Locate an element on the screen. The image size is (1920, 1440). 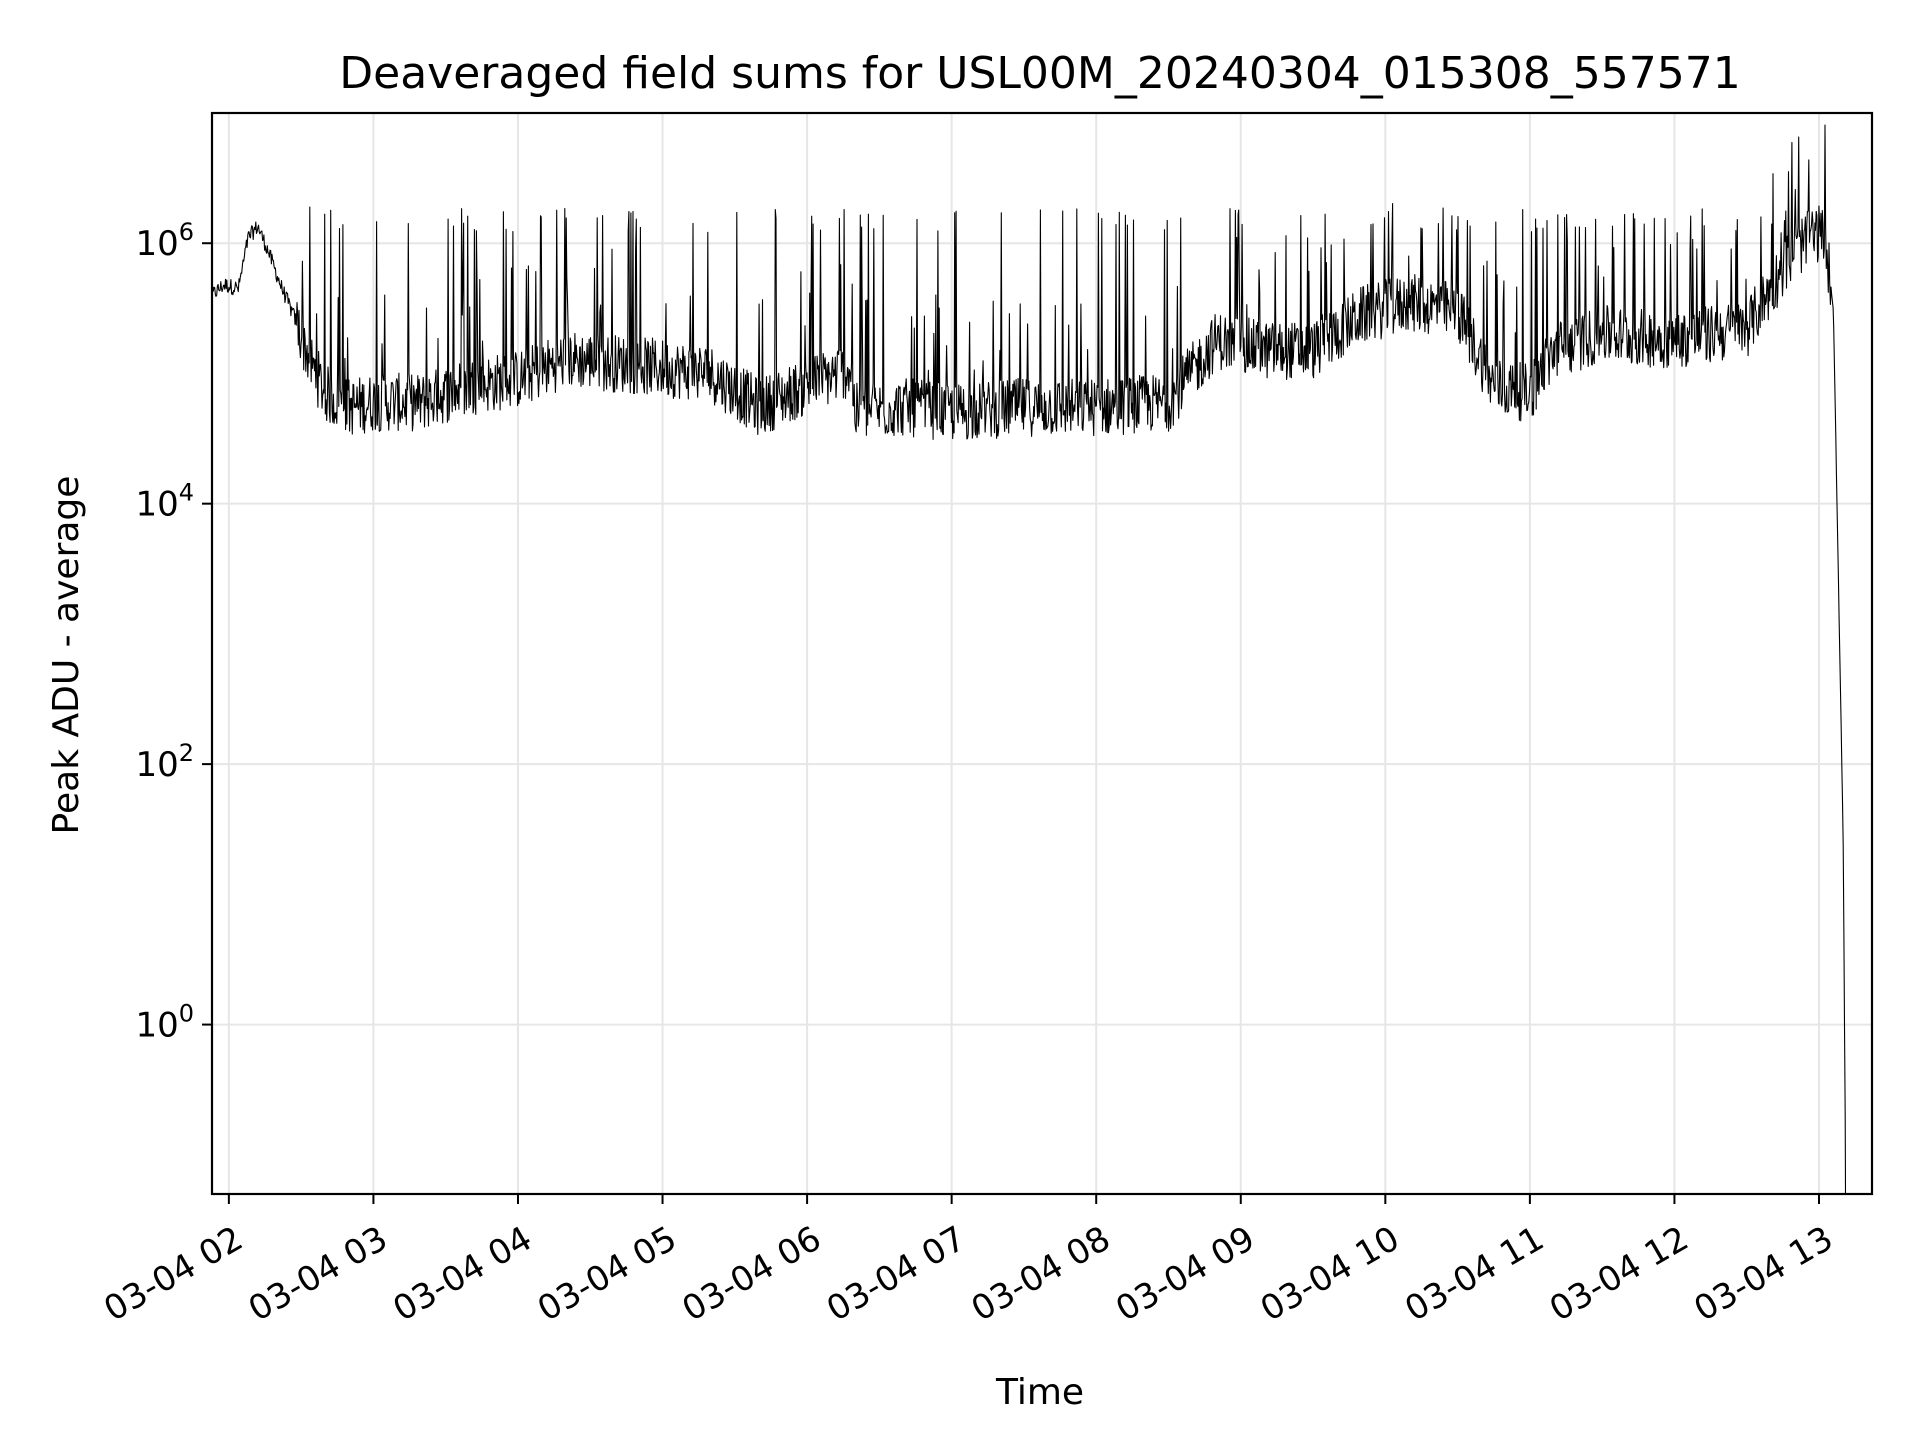
x-axis-label: Time is located at coordinates (1039, 1392).